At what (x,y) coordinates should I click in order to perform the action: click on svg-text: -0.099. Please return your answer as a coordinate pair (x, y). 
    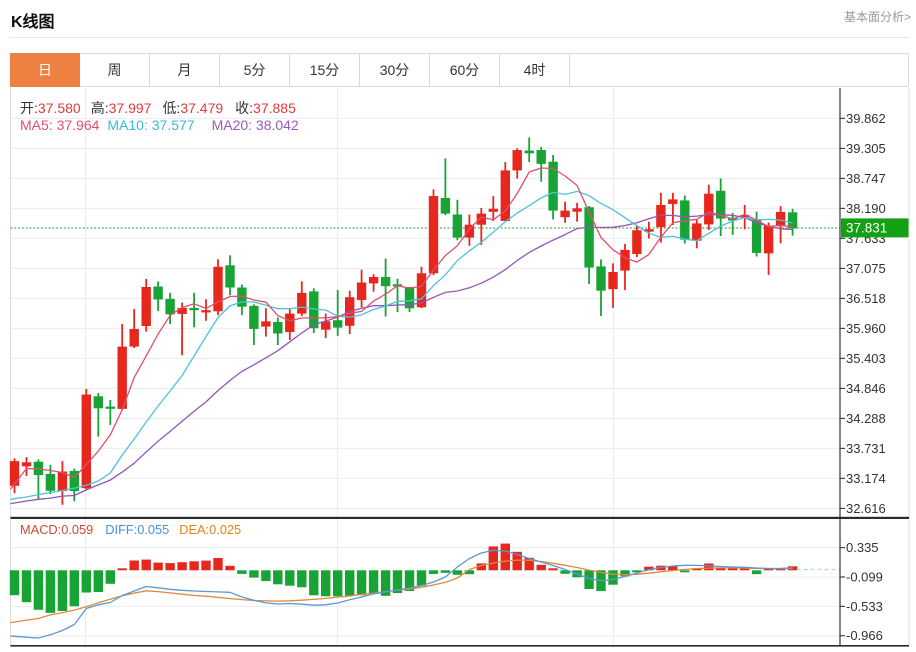
    Looking at the image, I should click on (864, 577).